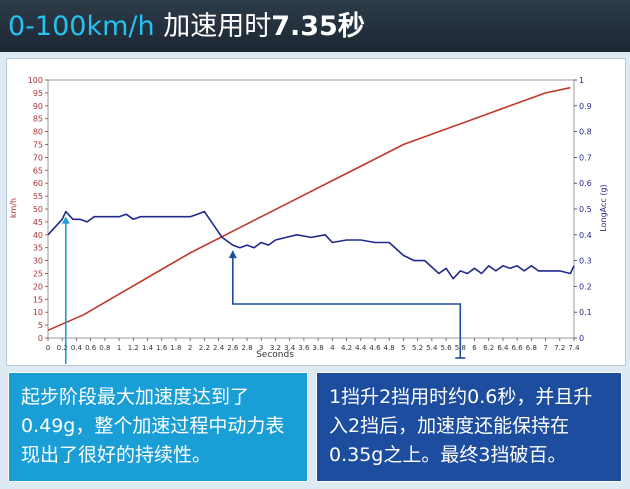 The image size is (630, 489). I want to click on x-tick-label: 4.6, so click(375, 348).